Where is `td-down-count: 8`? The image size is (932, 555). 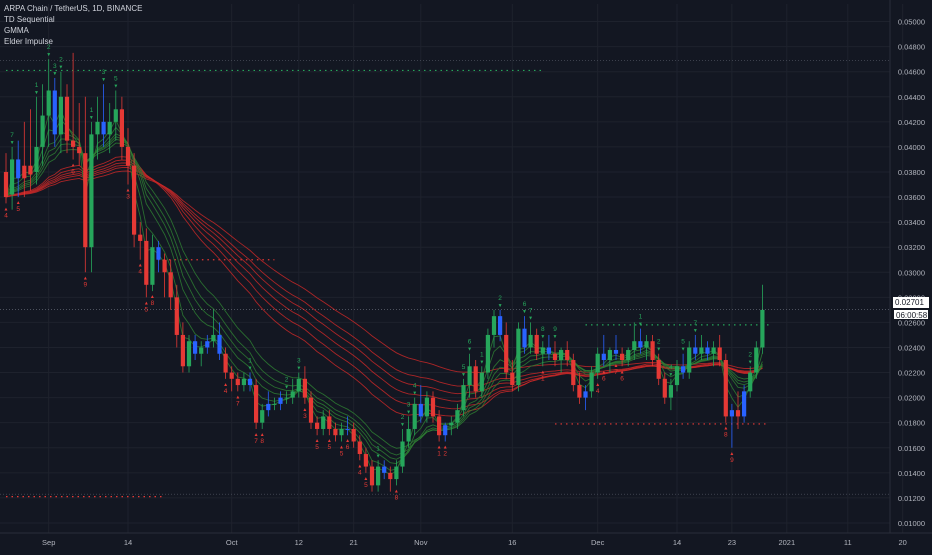 td-down-count: 8 is located at coordinates (262, 441).